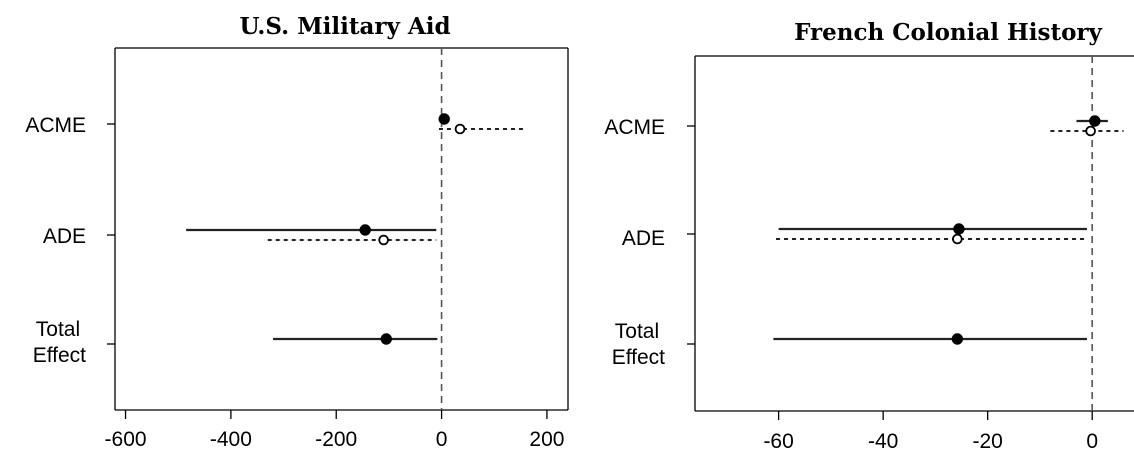 The width and height of the screenshot is (1134, 475). Describe the element at coordinates (948, 32) in the screenshot. I see `chart-title-french-colonial-history: French Colonial History` at that location.